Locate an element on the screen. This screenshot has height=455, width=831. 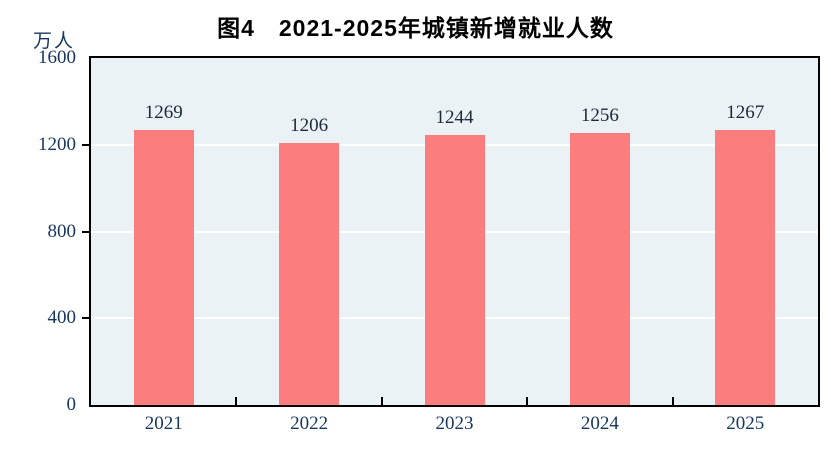
chart-title: 图4 2021-2025年城镇新增就业人数 is located at coordinates (415, 28).